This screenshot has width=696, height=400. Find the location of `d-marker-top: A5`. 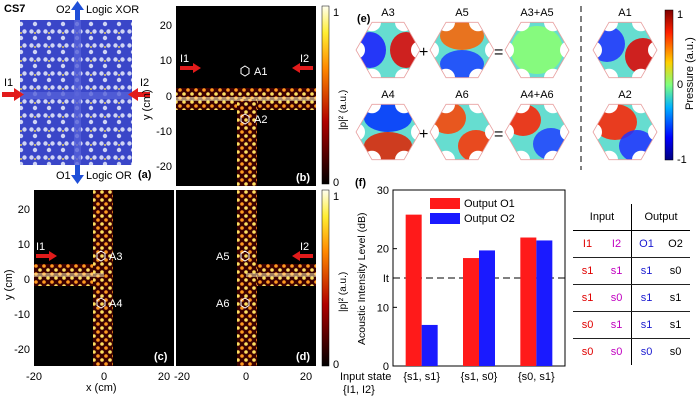

d-marker-top: A5 is located at coordinates (222, 257).